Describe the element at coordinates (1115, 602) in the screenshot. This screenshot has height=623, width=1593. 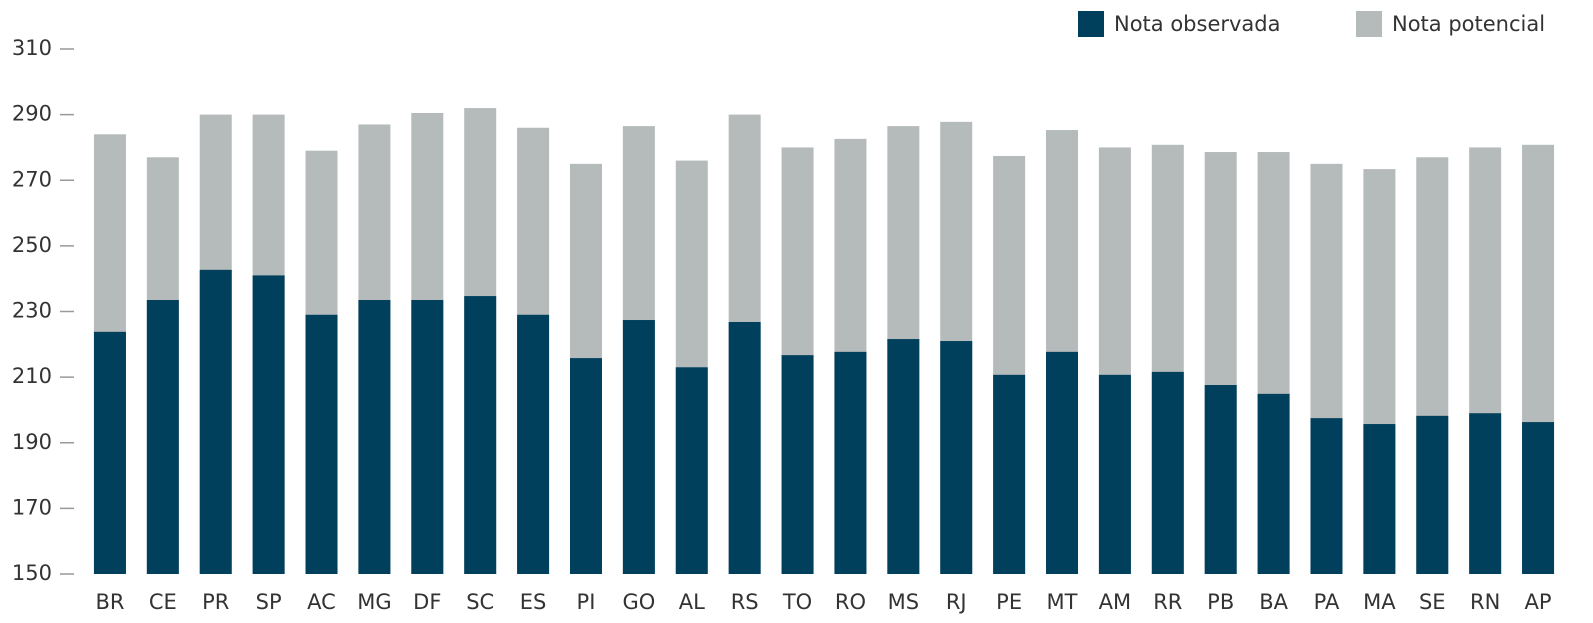
I see `x-tick-label: AM` at that location.